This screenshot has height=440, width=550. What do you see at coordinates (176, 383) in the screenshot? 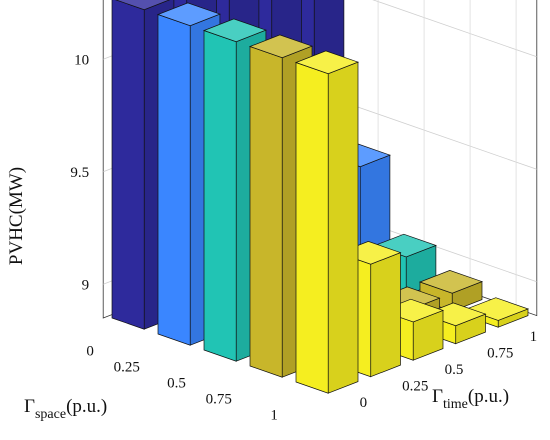
I see `x-tick-label: 0.5` at bounding box center [176, 383].